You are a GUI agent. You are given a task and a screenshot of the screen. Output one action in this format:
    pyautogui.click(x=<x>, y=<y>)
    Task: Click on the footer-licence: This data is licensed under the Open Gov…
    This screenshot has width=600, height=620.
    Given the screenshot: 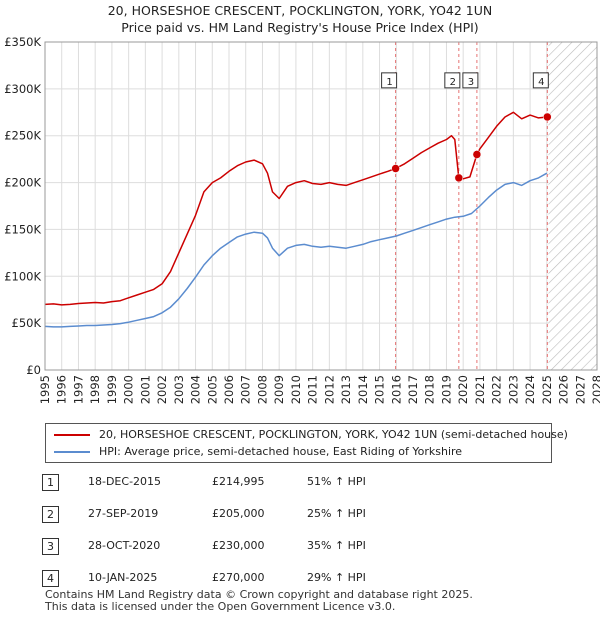 What is the action you would take?
    pyautogui.click(x=220, y=606)
    